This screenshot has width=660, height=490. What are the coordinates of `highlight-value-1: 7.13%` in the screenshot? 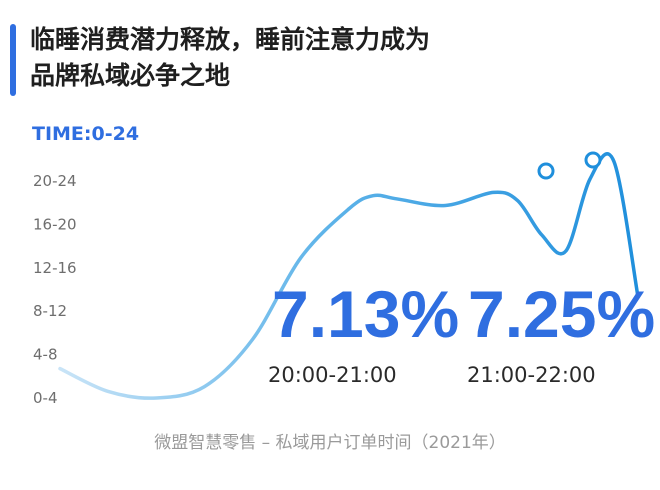 It's located at (365, 314).